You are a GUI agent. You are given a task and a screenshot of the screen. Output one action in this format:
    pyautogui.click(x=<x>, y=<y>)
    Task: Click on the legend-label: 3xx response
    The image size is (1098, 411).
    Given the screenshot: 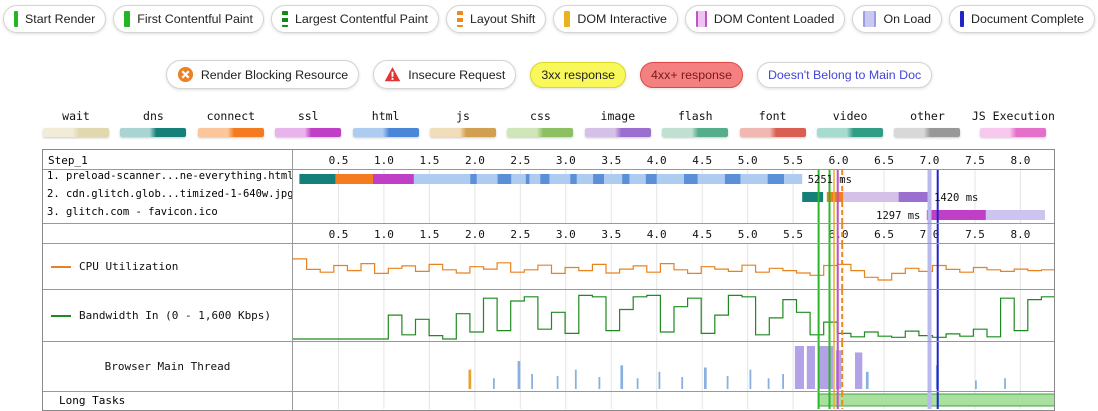 What is the action you would take?
    pyautogui.click(x=578, y=74)
    